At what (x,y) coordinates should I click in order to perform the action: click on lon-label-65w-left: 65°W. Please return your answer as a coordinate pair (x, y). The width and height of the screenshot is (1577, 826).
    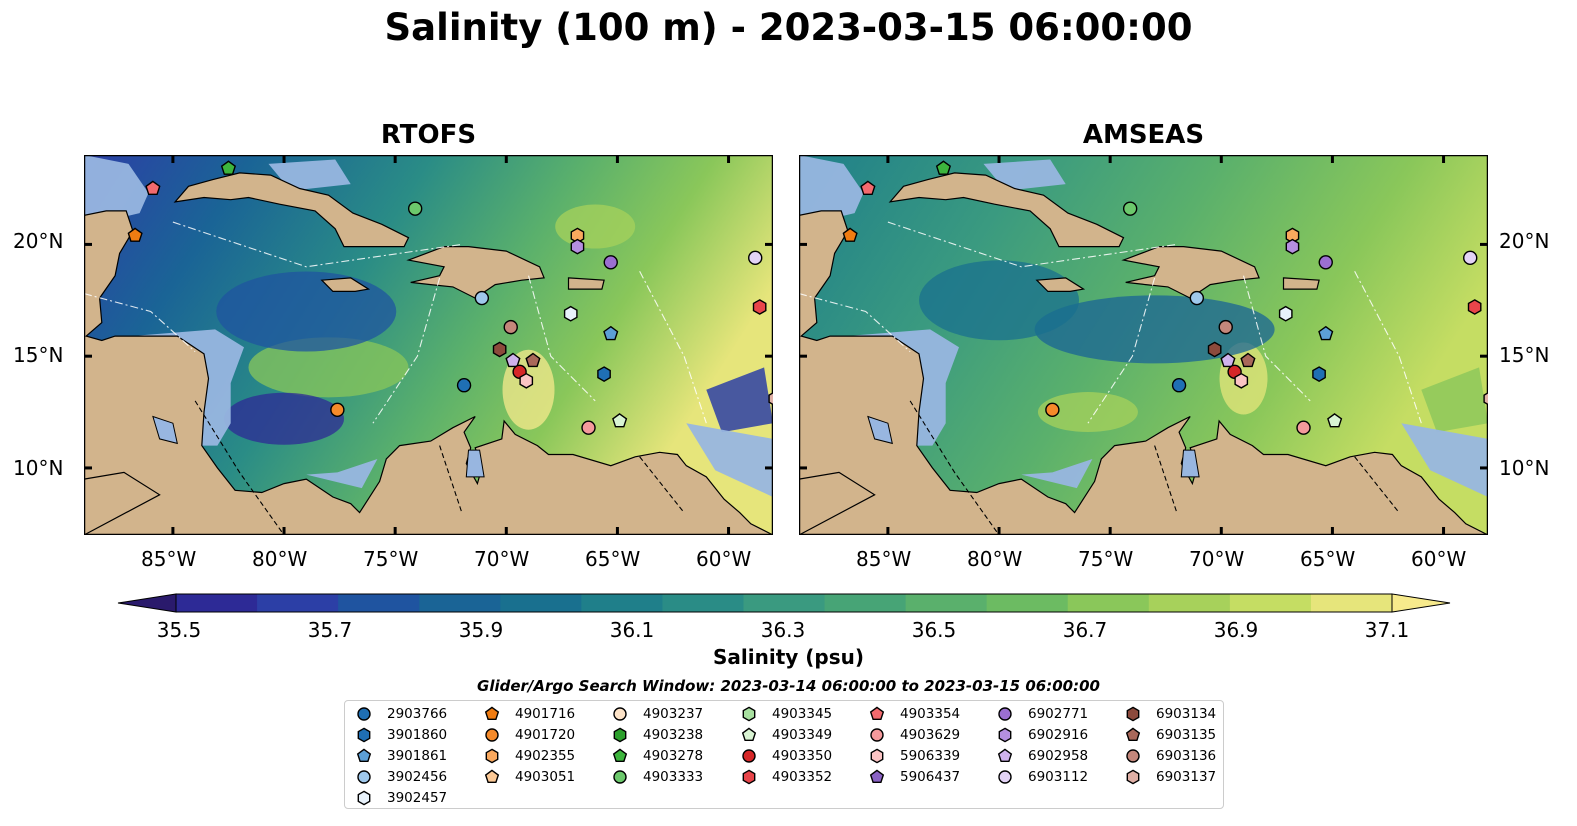
    Looking at the image, I should click on (613, 559).